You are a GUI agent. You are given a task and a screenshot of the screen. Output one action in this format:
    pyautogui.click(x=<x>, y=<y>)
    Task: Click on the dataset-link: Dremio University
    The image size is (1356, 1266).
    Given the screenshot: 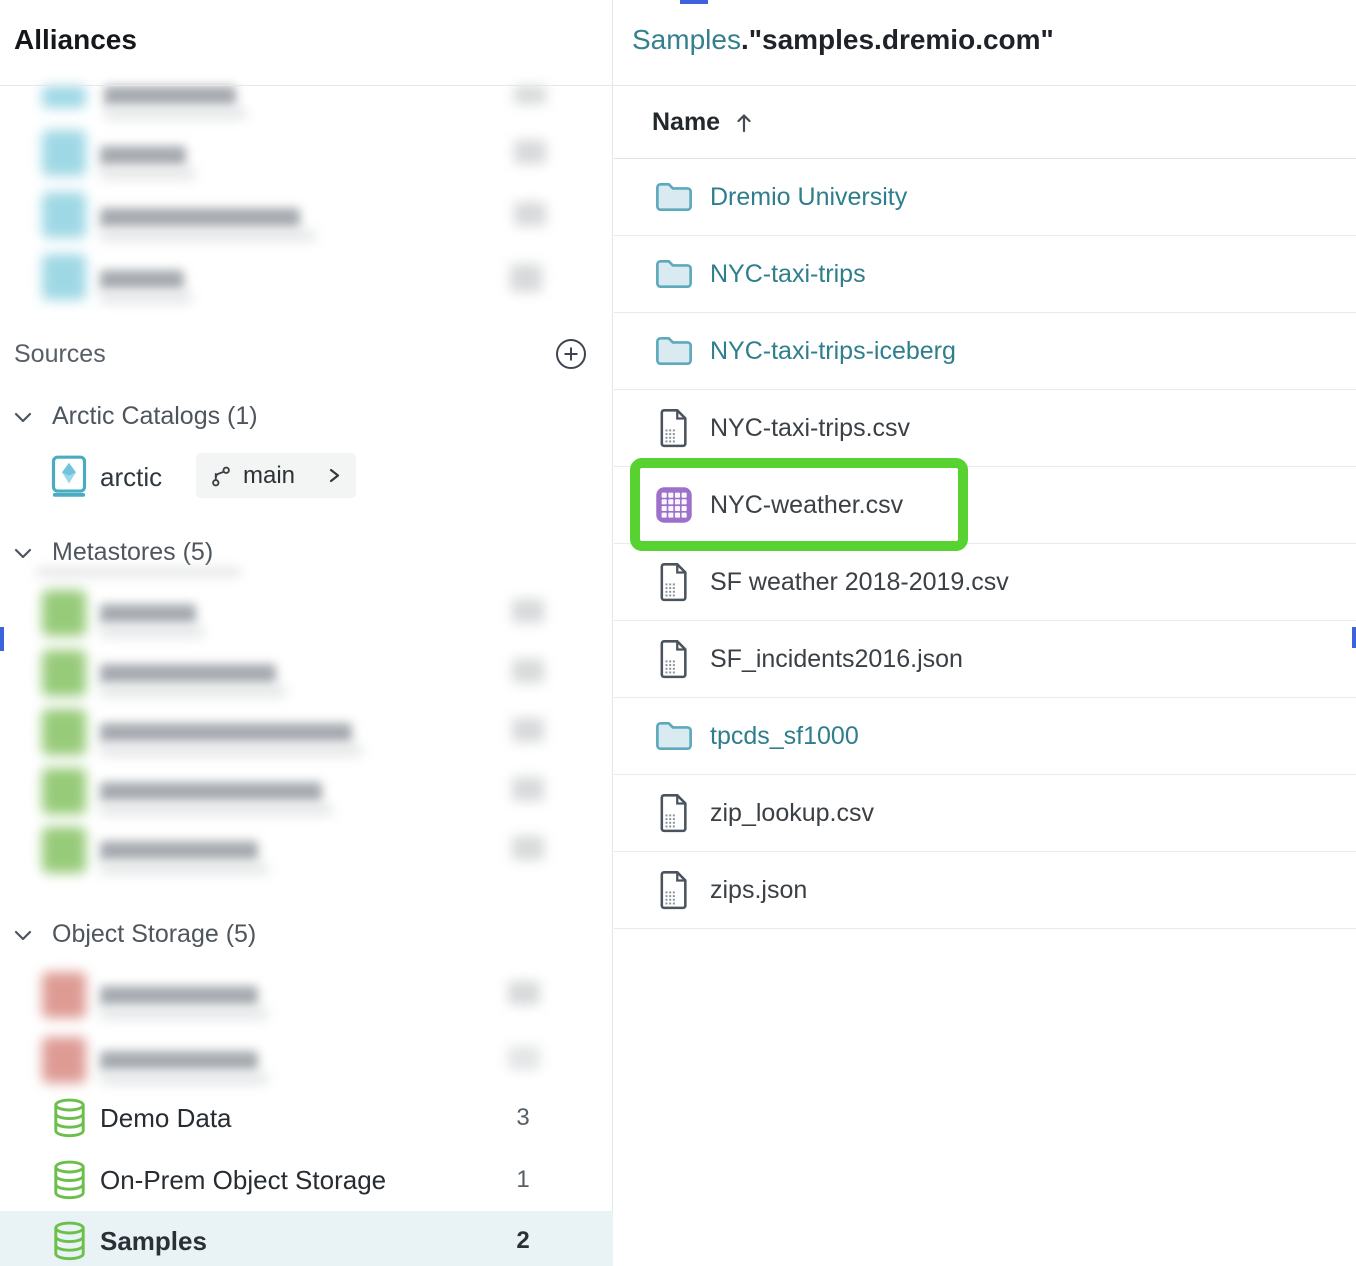 What is the action you would take?
    pyautogui.click(x=809, y=196)
    